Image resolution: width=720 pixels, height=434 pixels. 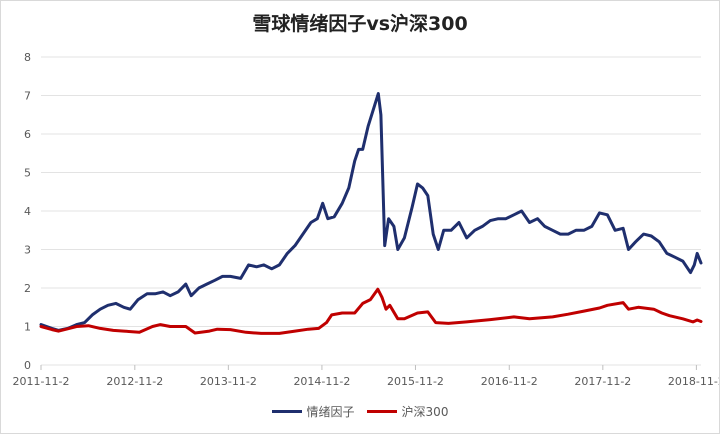 I want to click on legend-item-sentiment: 情绪因子, so click(x=313, y=411).